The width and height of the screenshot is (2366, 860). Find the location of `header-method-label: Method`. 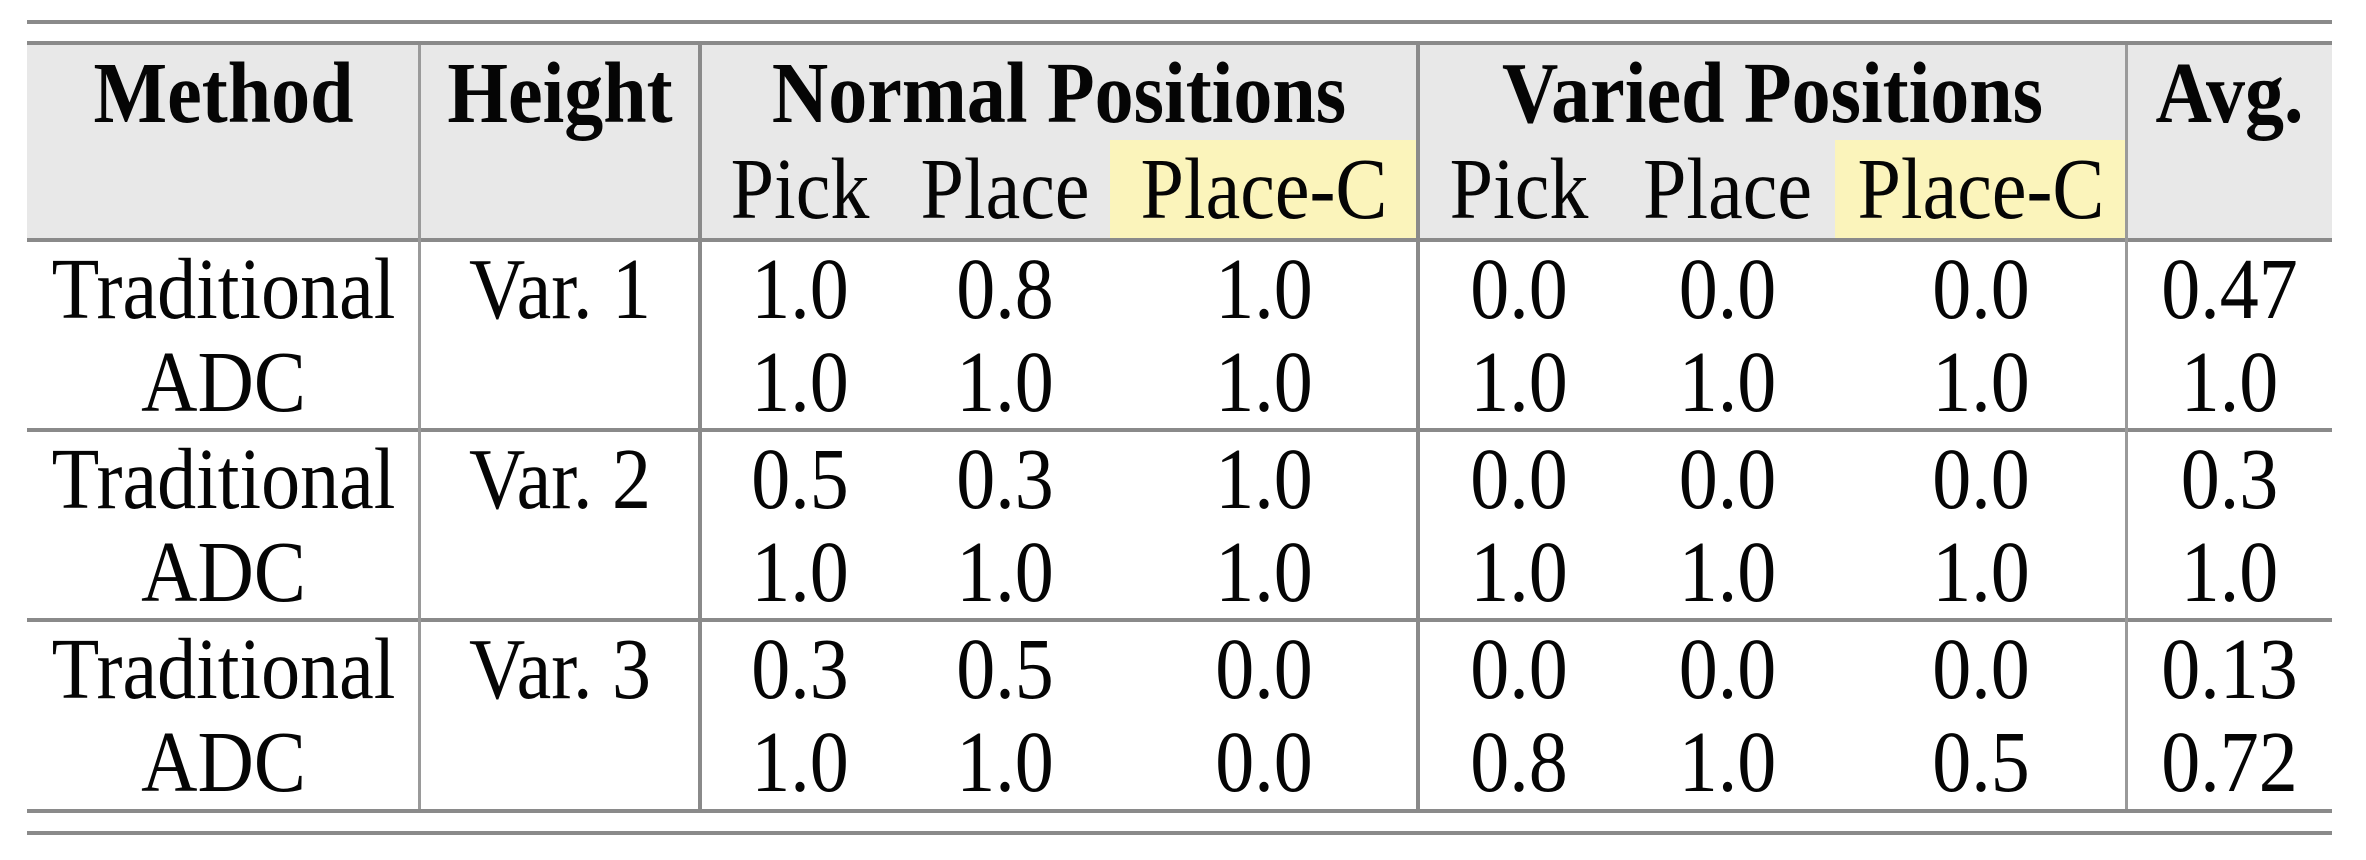

header-method-label: Method is located at coordinates (223, 92).